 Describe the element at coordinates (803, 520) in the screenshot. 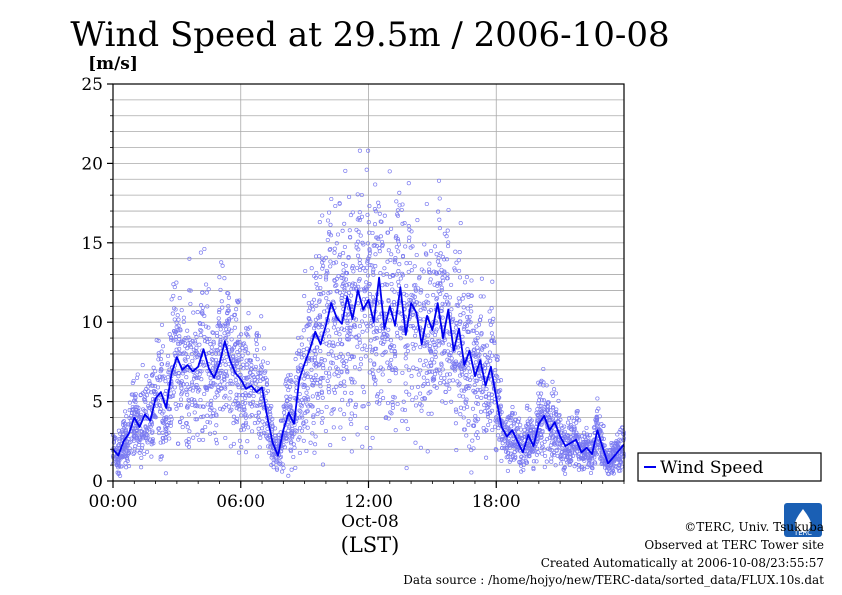

I see `water-drop-icon` at that location.